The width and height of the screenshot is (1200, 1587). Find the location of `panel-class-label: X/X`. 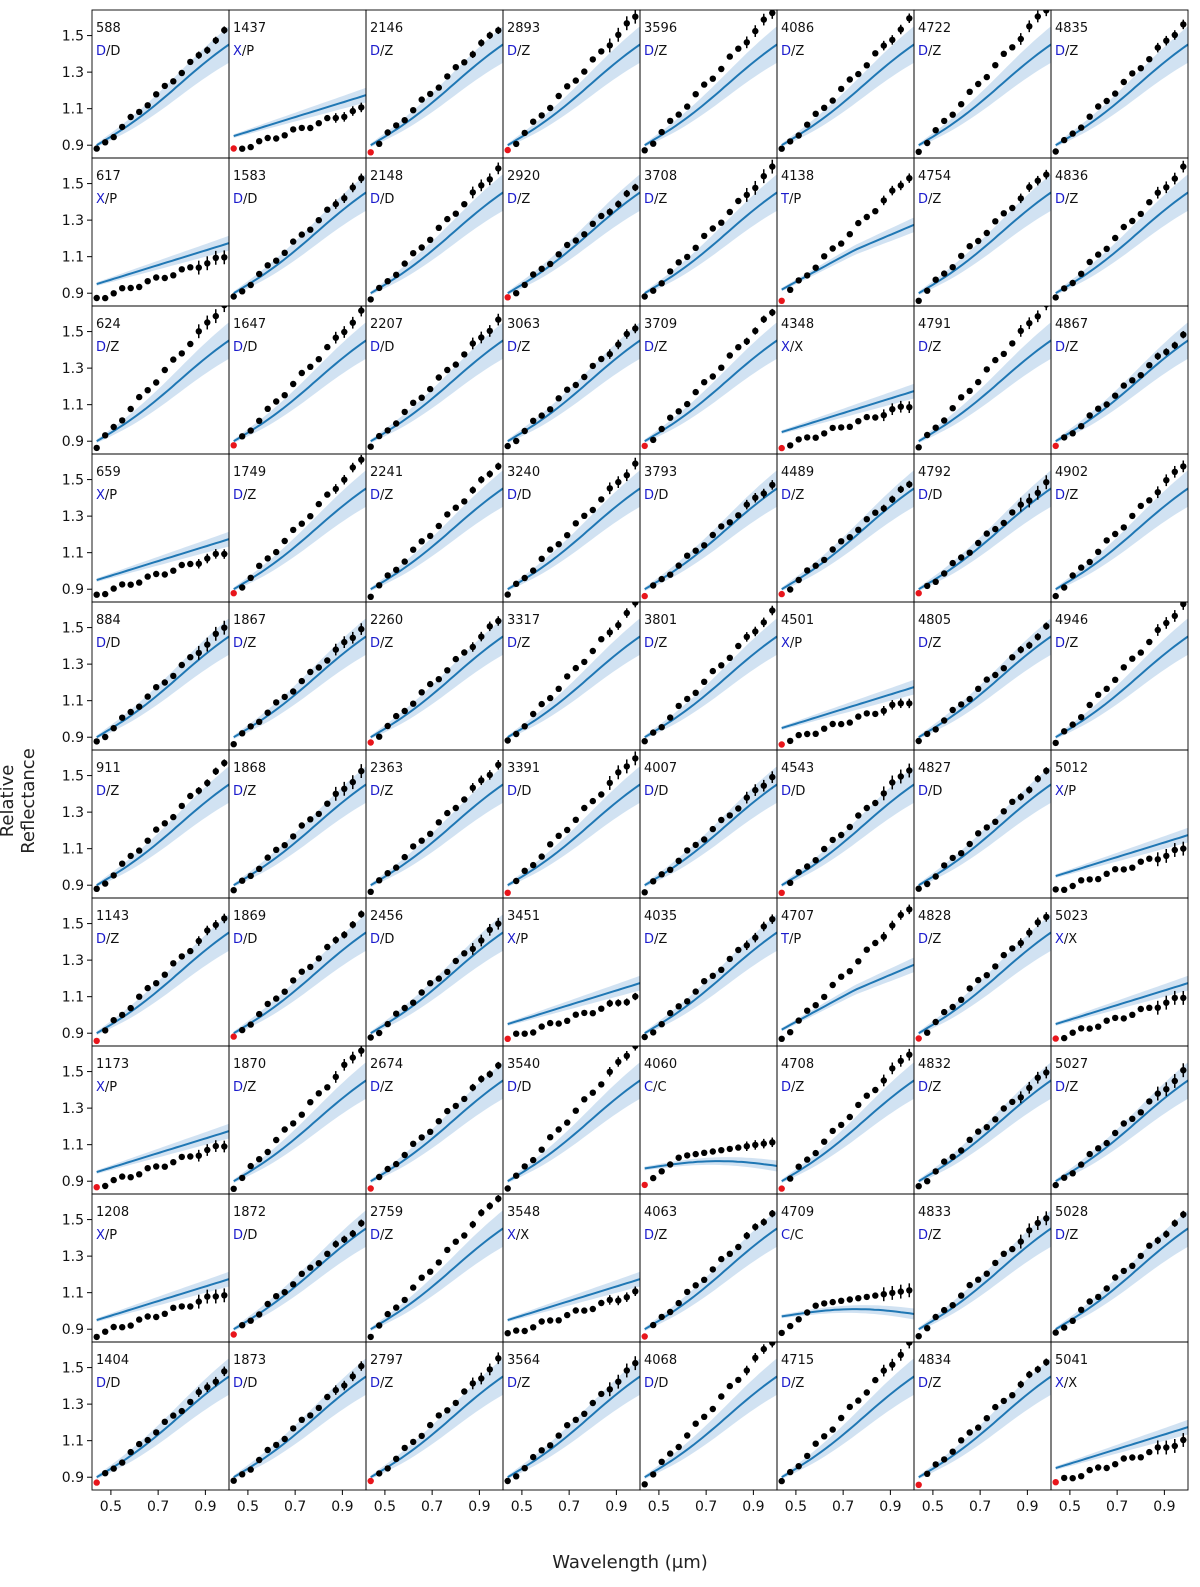

panel-class-label: X/X is located at coordinates (1066, 939).